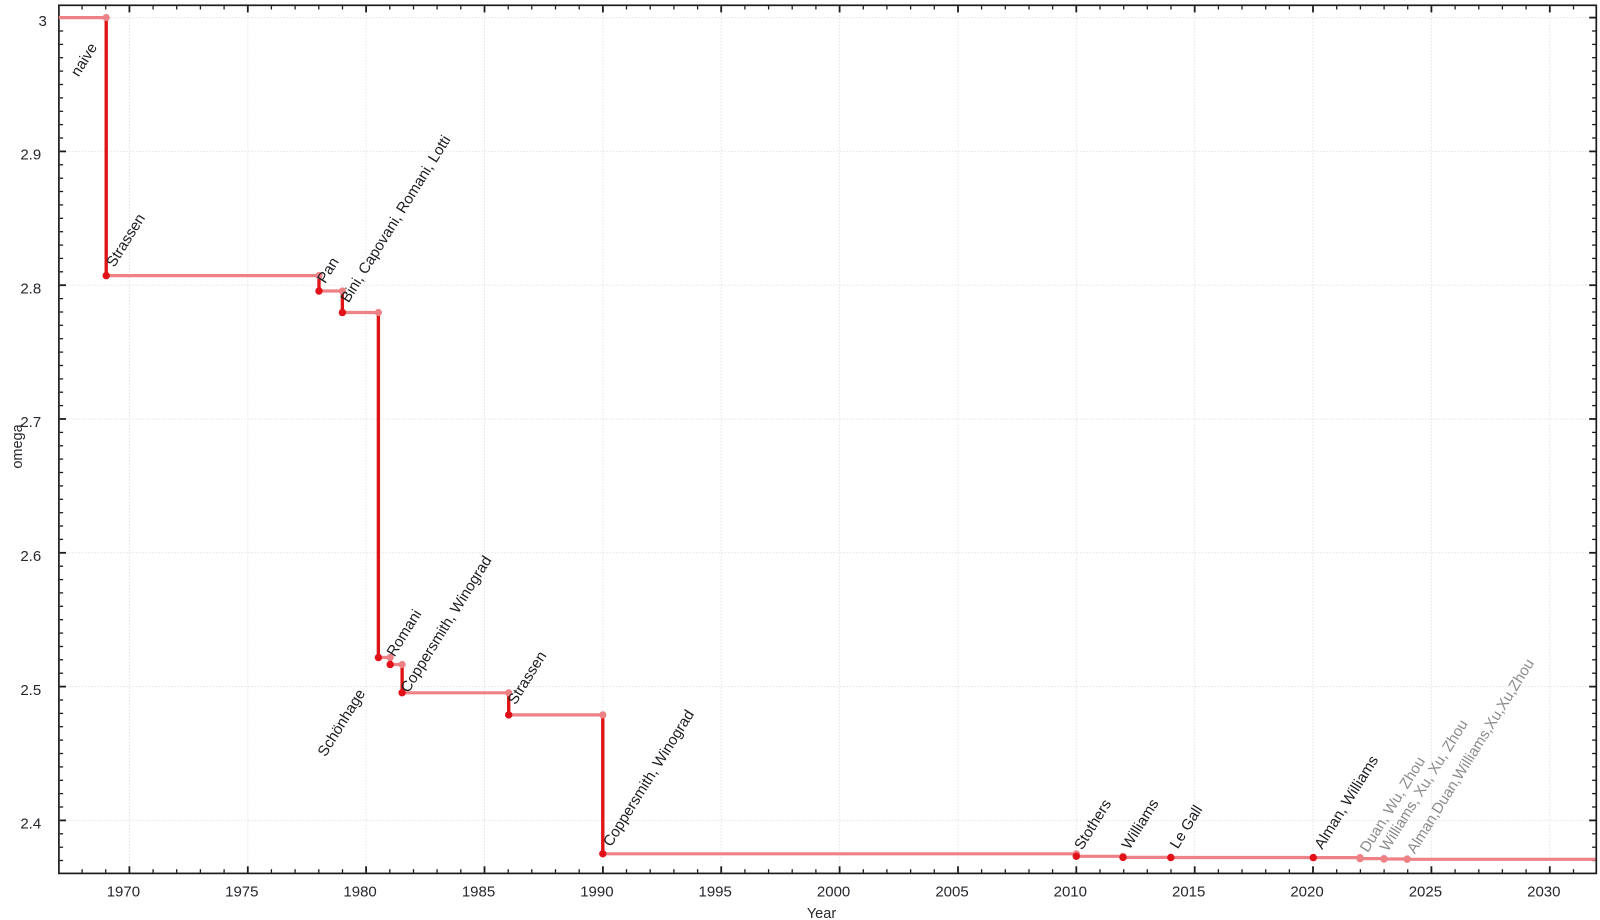  I want to click on svg-text: 2.4, so click(30, 824).